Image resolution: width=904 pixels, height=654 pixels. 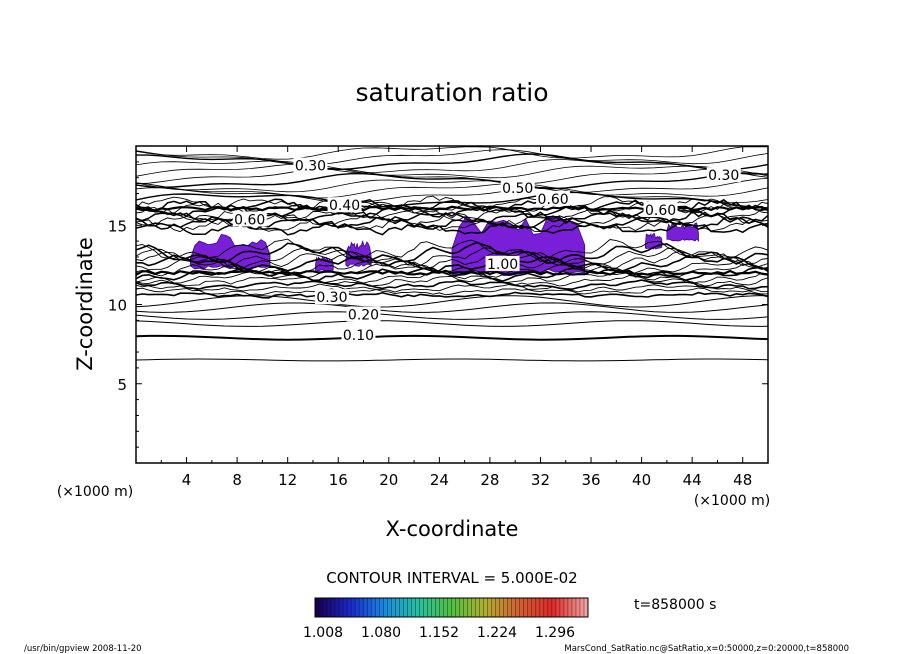 I want to click on colorbar-tick-labels: 1.008 1.080 1.152 1.224 1.296, so click(x=439, y=633).